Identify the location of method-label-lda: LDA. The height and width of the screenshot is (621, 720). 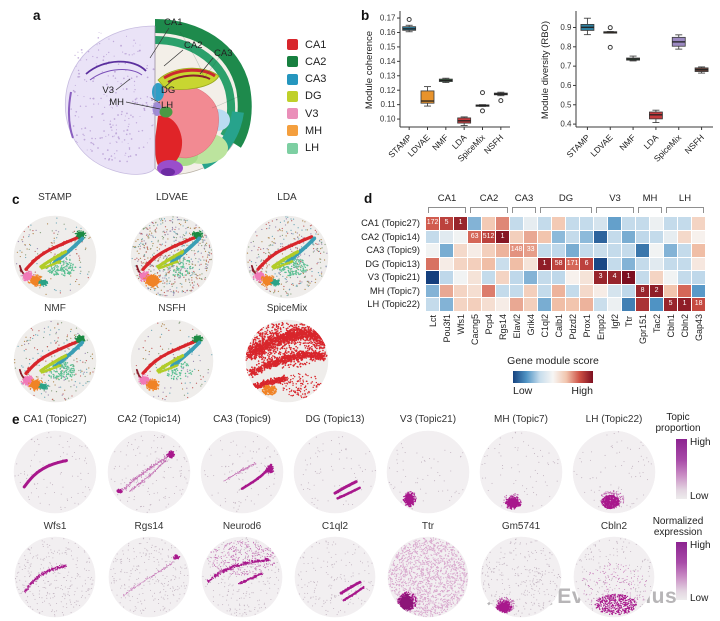
(287, 197).